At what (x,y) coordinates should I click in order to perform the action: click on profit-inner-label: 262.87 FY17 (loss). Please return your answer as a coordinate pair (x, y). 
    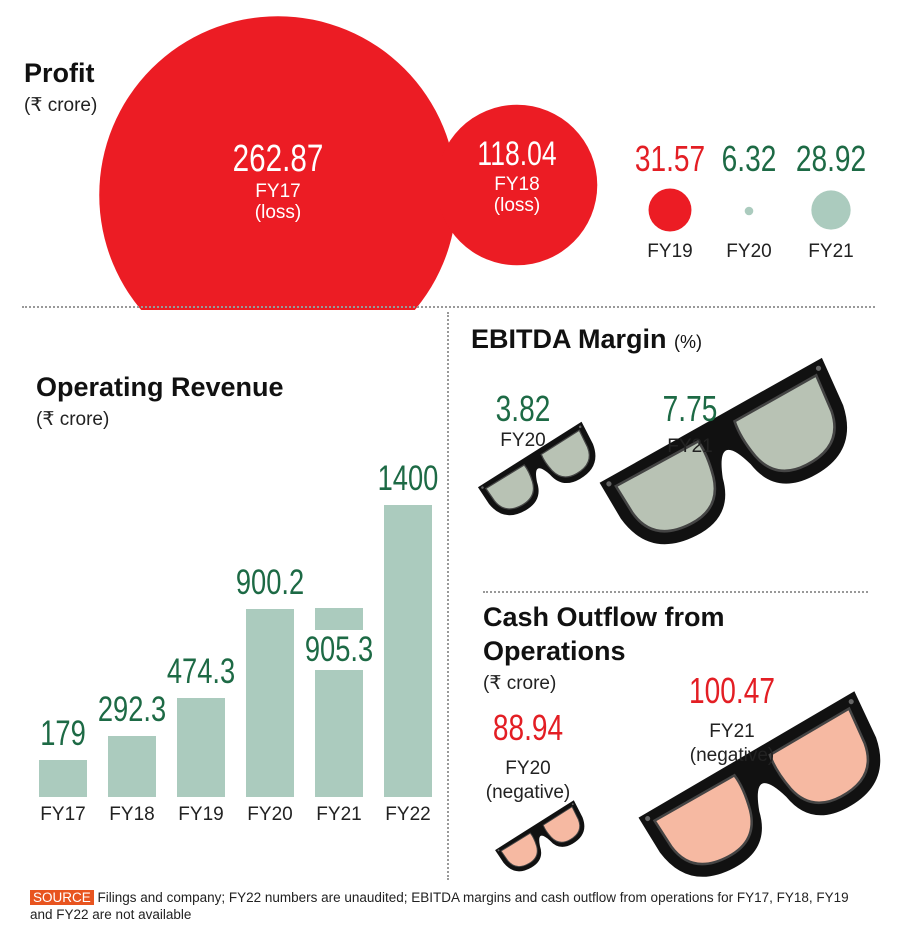
    Looking at the image, I should click on (278, 180).